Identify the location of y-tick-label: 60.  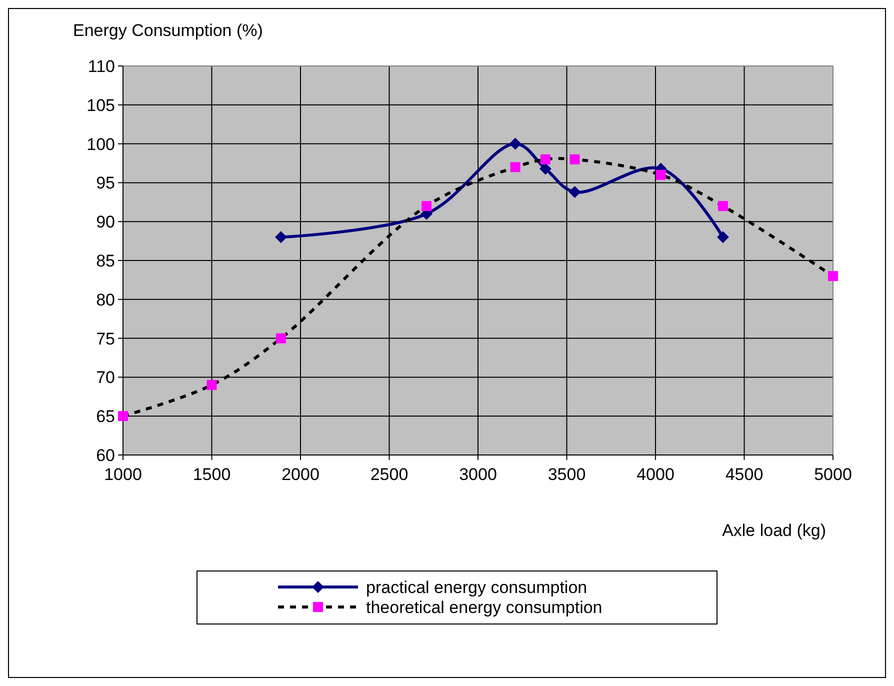
(105, 455).